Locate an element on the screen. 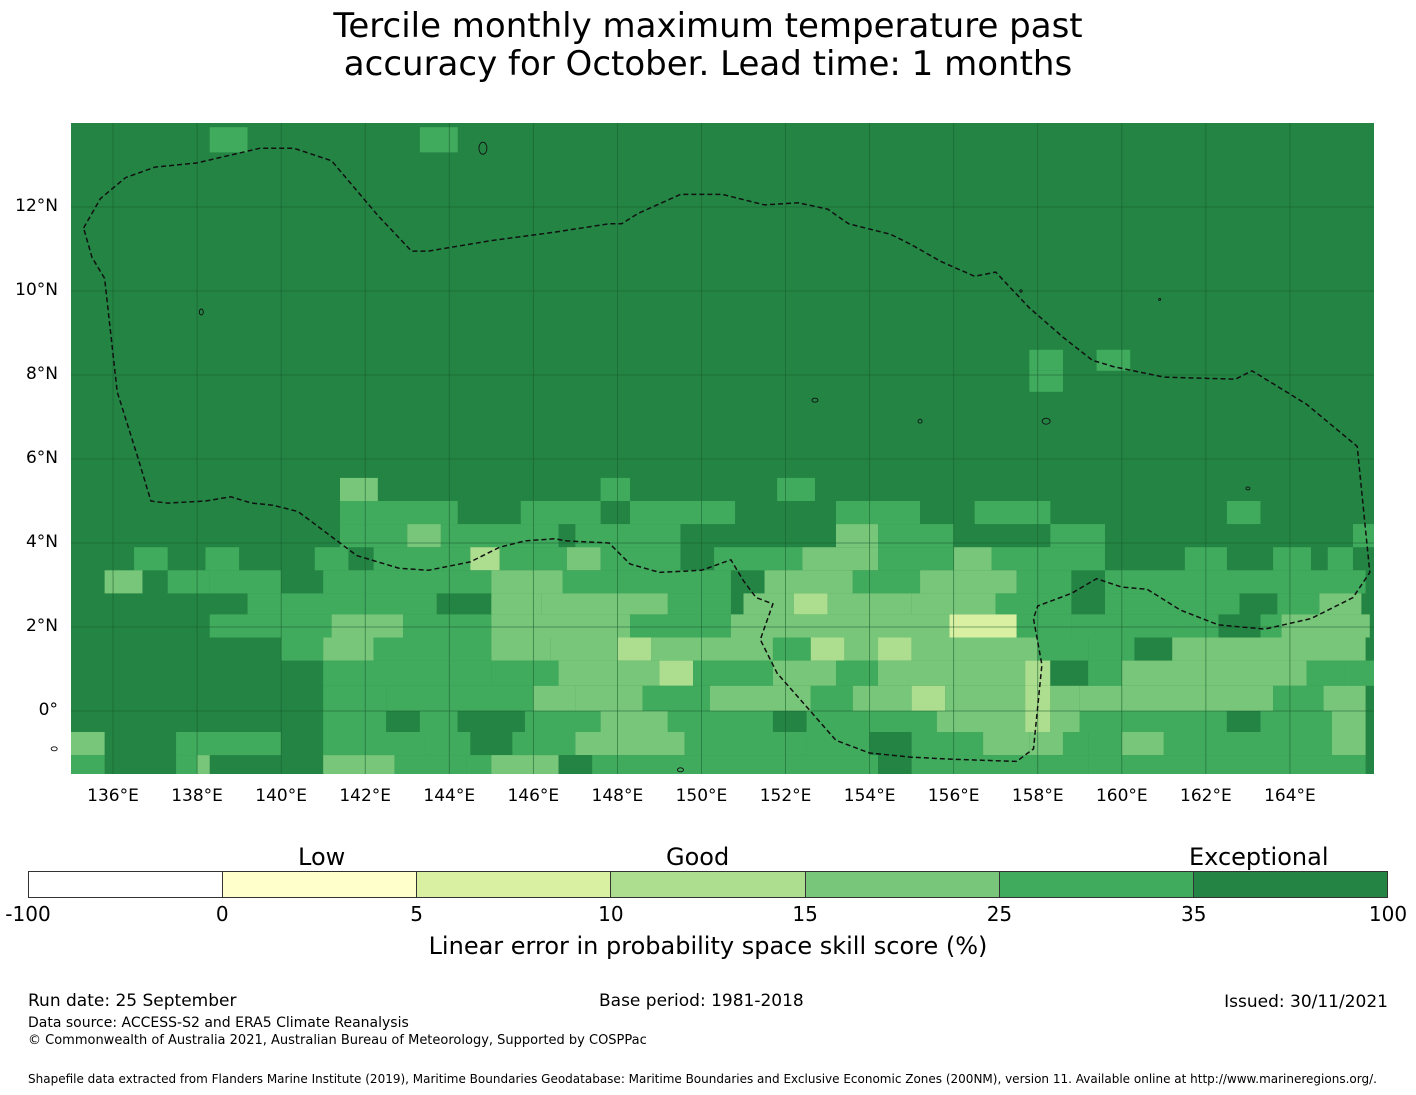 This screenshot has width=1416, height=1095. colorbar-tick-label: 35 is located at coordinates (1193, 914).